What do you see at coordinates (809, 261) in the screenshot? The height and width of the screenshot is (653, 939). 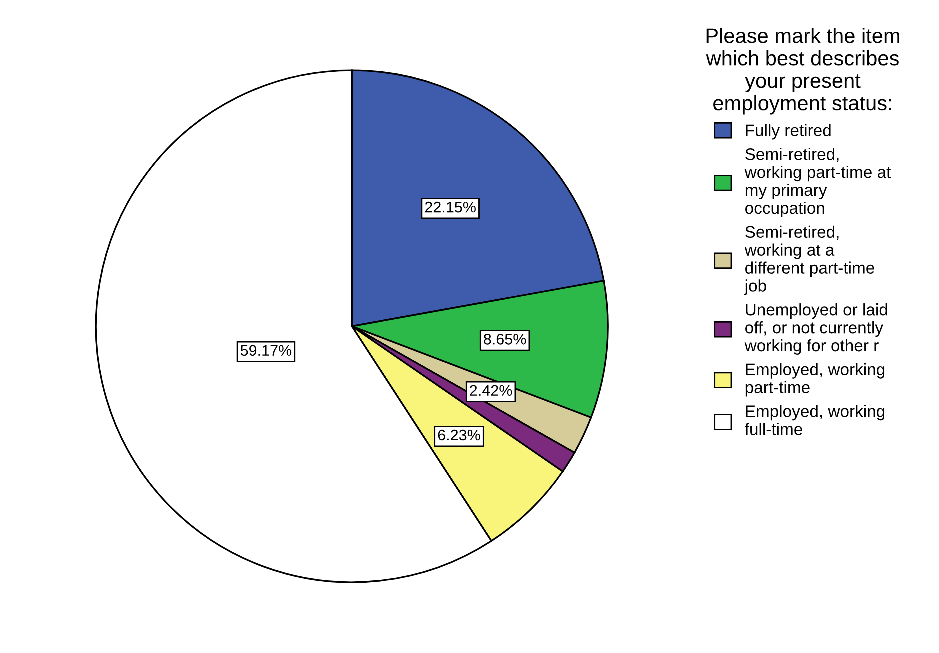 I see `legend-label: Semi-retired, working at a different part-time job` at bounding box center [809, 261].